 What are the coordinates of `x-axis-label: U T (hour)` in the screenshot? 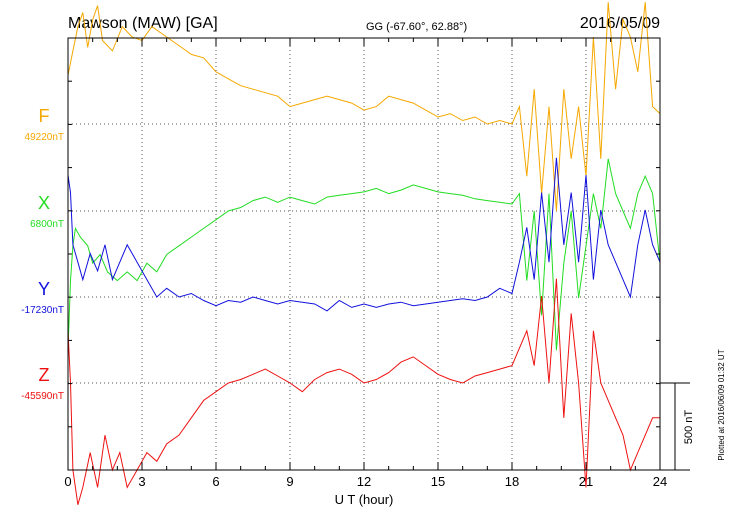 It's located at (364, 499).